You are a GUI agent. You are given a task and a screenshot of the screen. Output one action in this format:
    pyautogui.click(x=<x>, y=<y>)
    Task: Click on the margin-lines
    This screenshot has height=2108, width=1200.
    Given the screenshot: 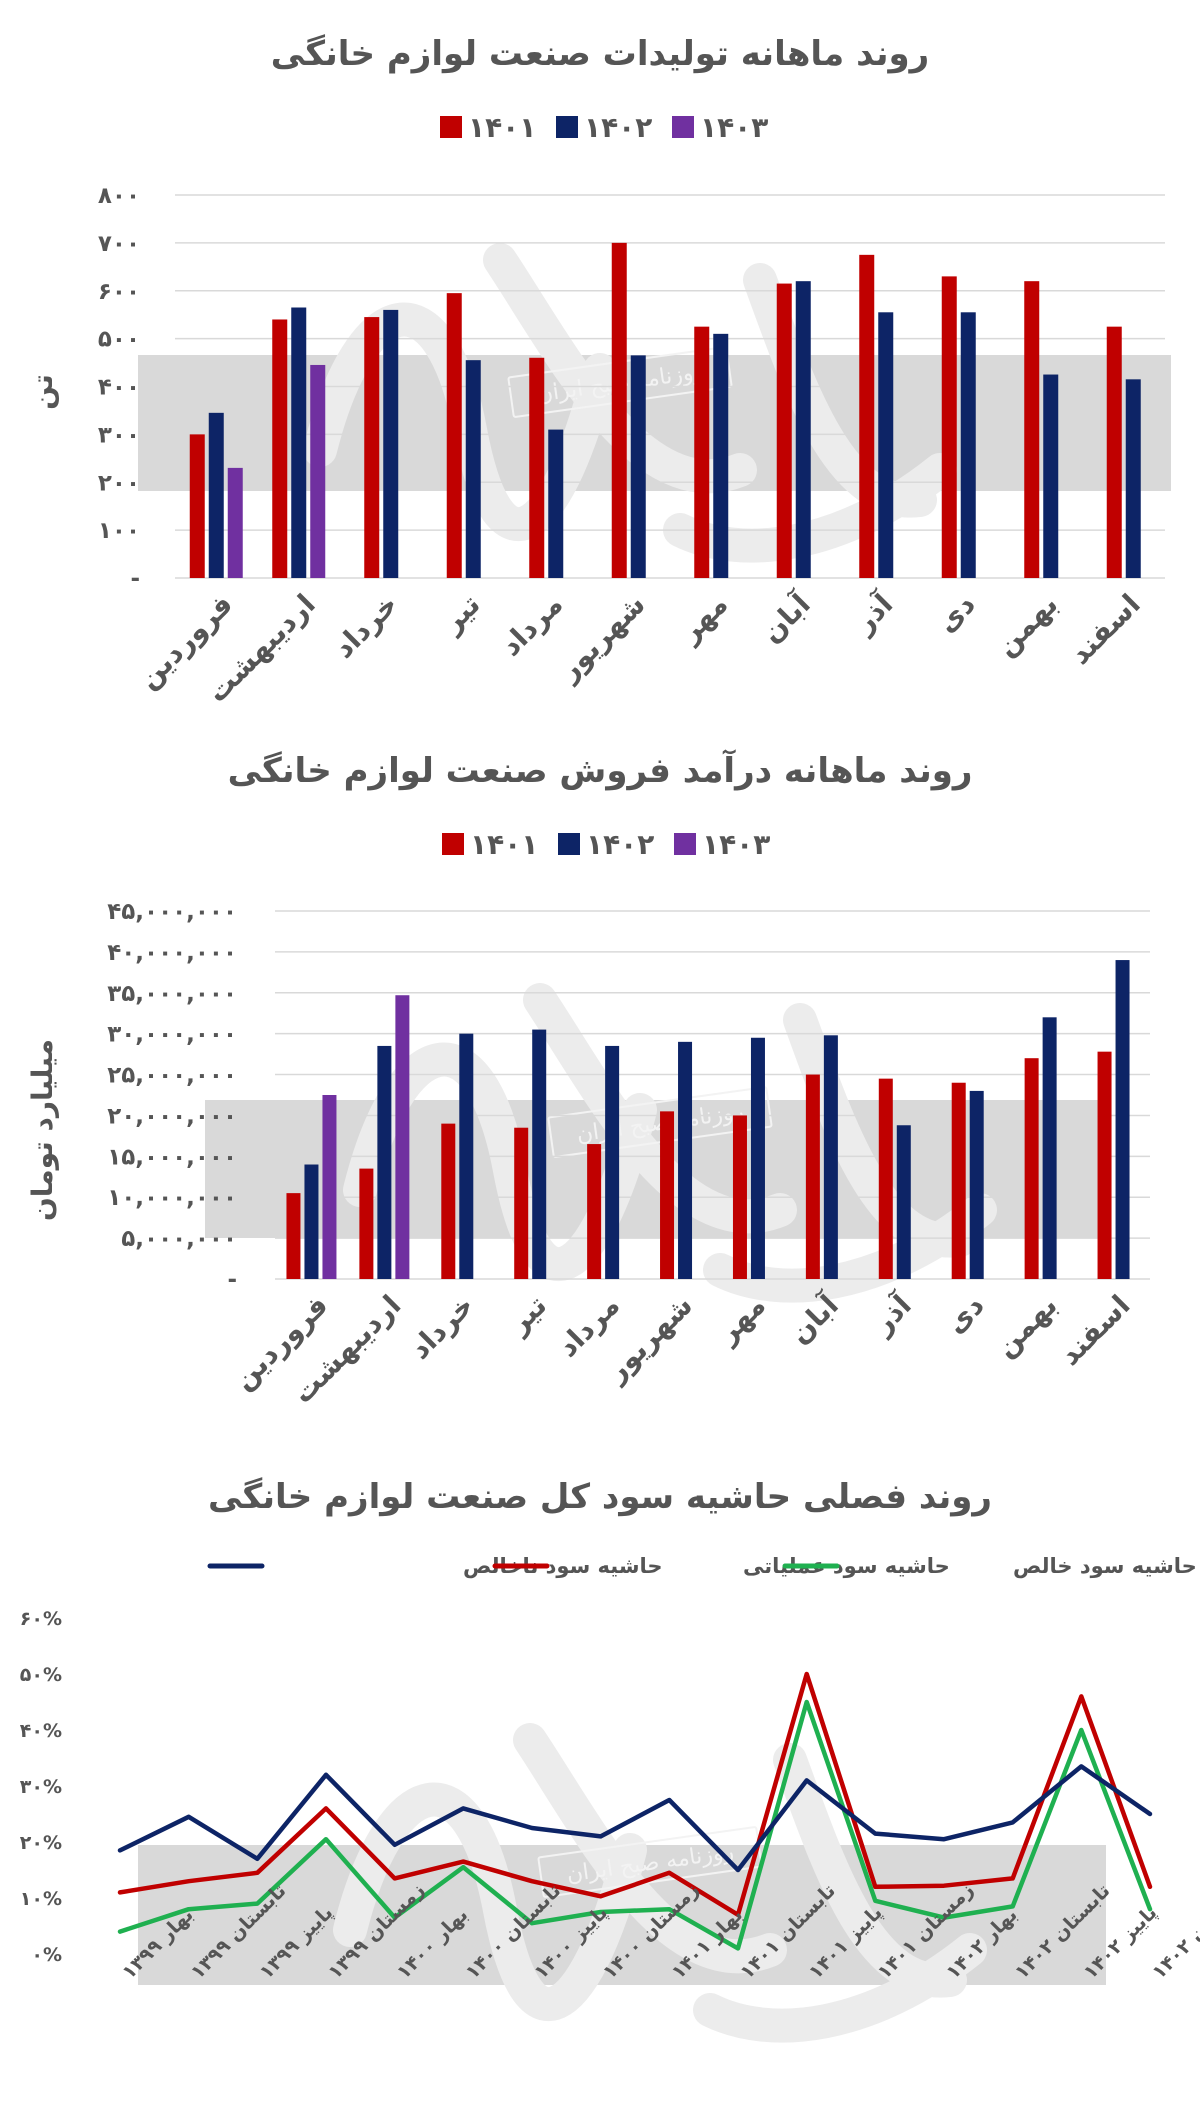 What is the action you would take?
    pyautogui.click(x=635, y=1811)
    